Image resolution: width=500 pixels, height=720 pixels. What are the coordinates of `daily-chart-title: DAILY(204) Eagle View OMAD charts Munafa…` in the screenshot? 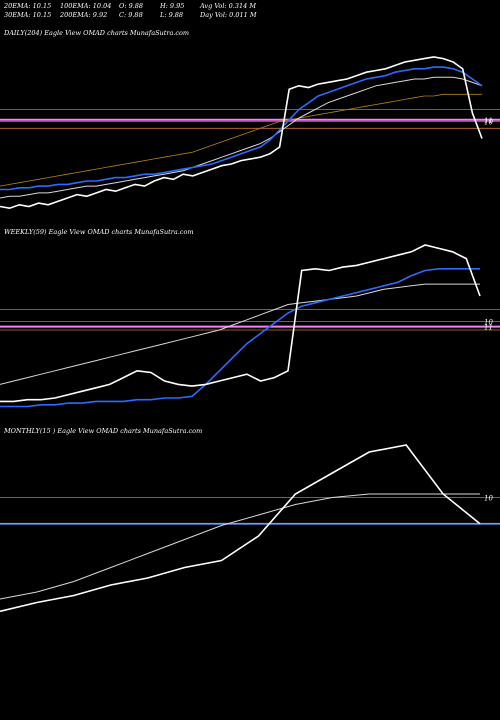 It's located at (97, 33).